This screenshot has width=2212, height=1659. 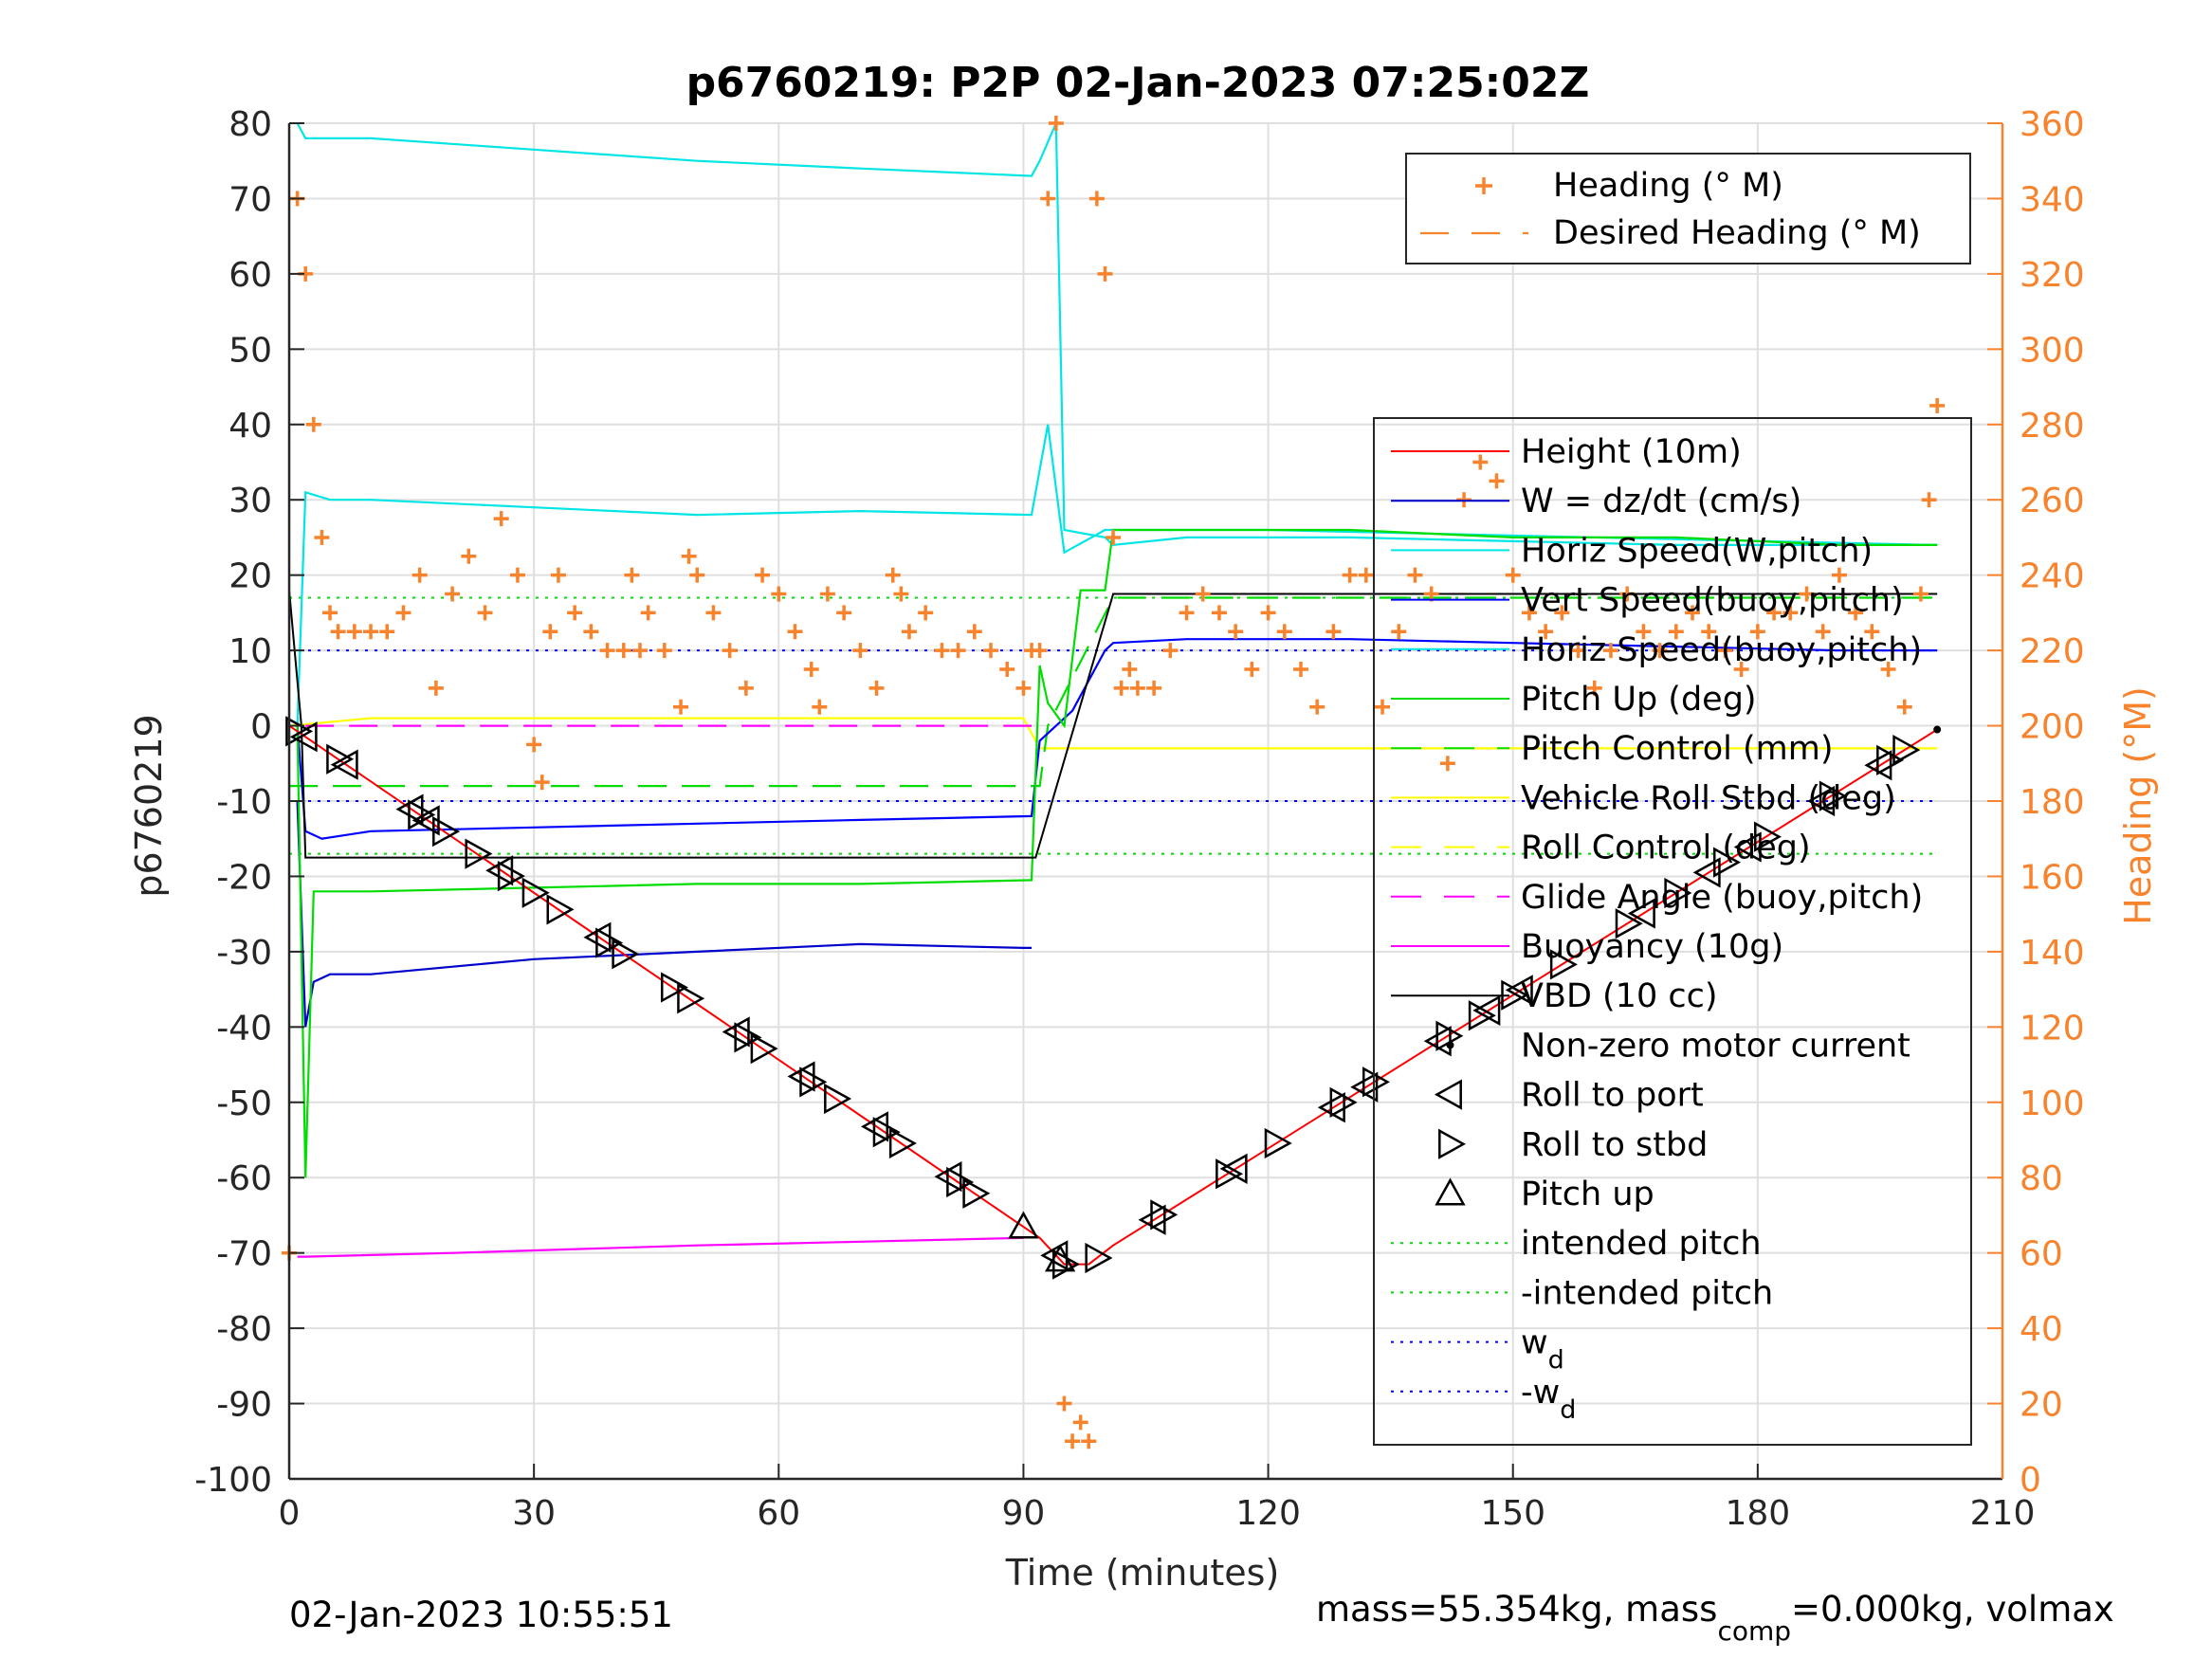 What do you see at coordinates (2052, 199) in the screenshot?
I see `y2-tick-label: 340` at bounding box center [2052, 199].